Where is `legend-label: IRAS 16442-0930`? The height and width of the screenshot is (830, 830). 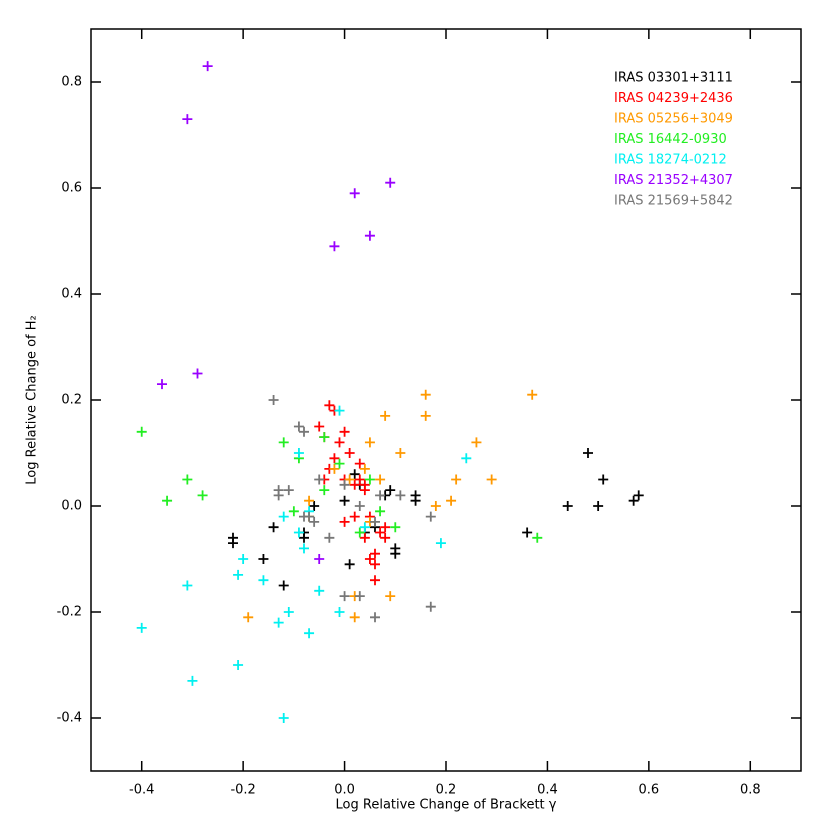
legend-label: IRAS 16442-0930 is located at coordinates (670, 139).